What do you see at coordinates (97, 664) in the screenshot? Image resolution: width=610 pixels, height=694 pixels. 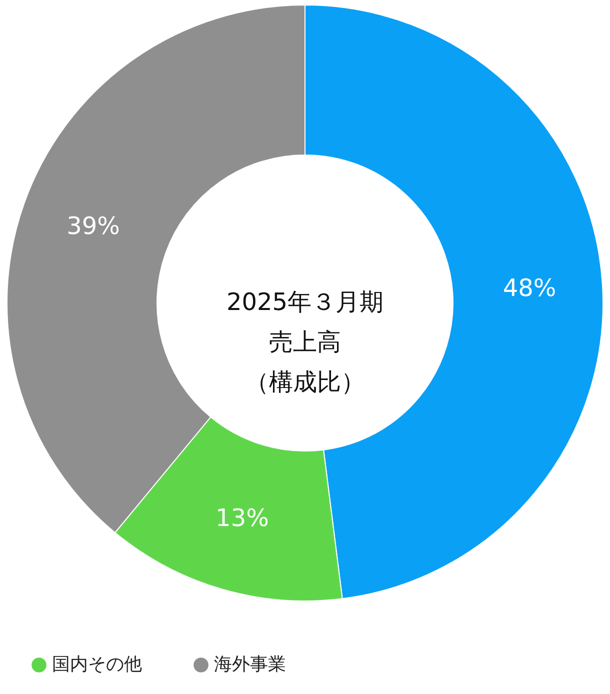 I see `legend-label: 国内その他` at bounding box center [97, 664].